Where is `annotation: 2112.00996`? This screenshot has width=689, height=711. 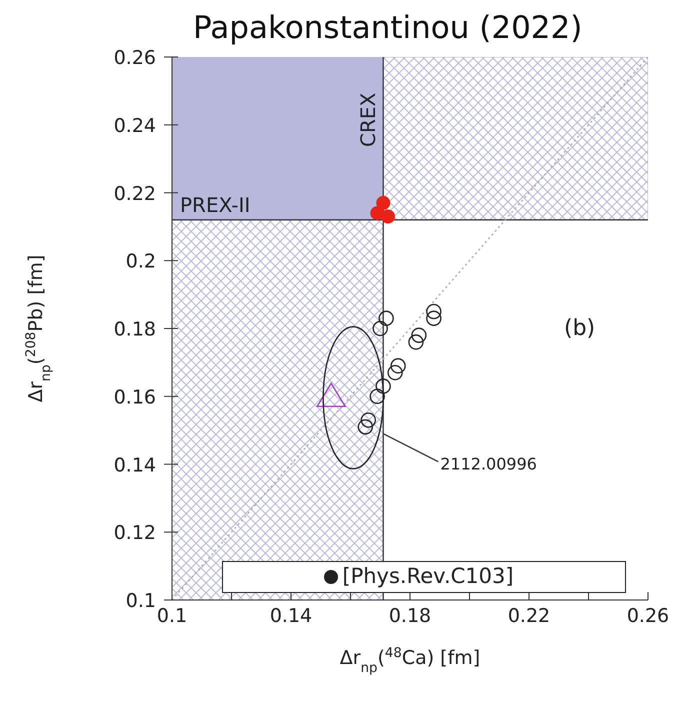 annotation: 2112.00996 is located at coordinates (488, 464).